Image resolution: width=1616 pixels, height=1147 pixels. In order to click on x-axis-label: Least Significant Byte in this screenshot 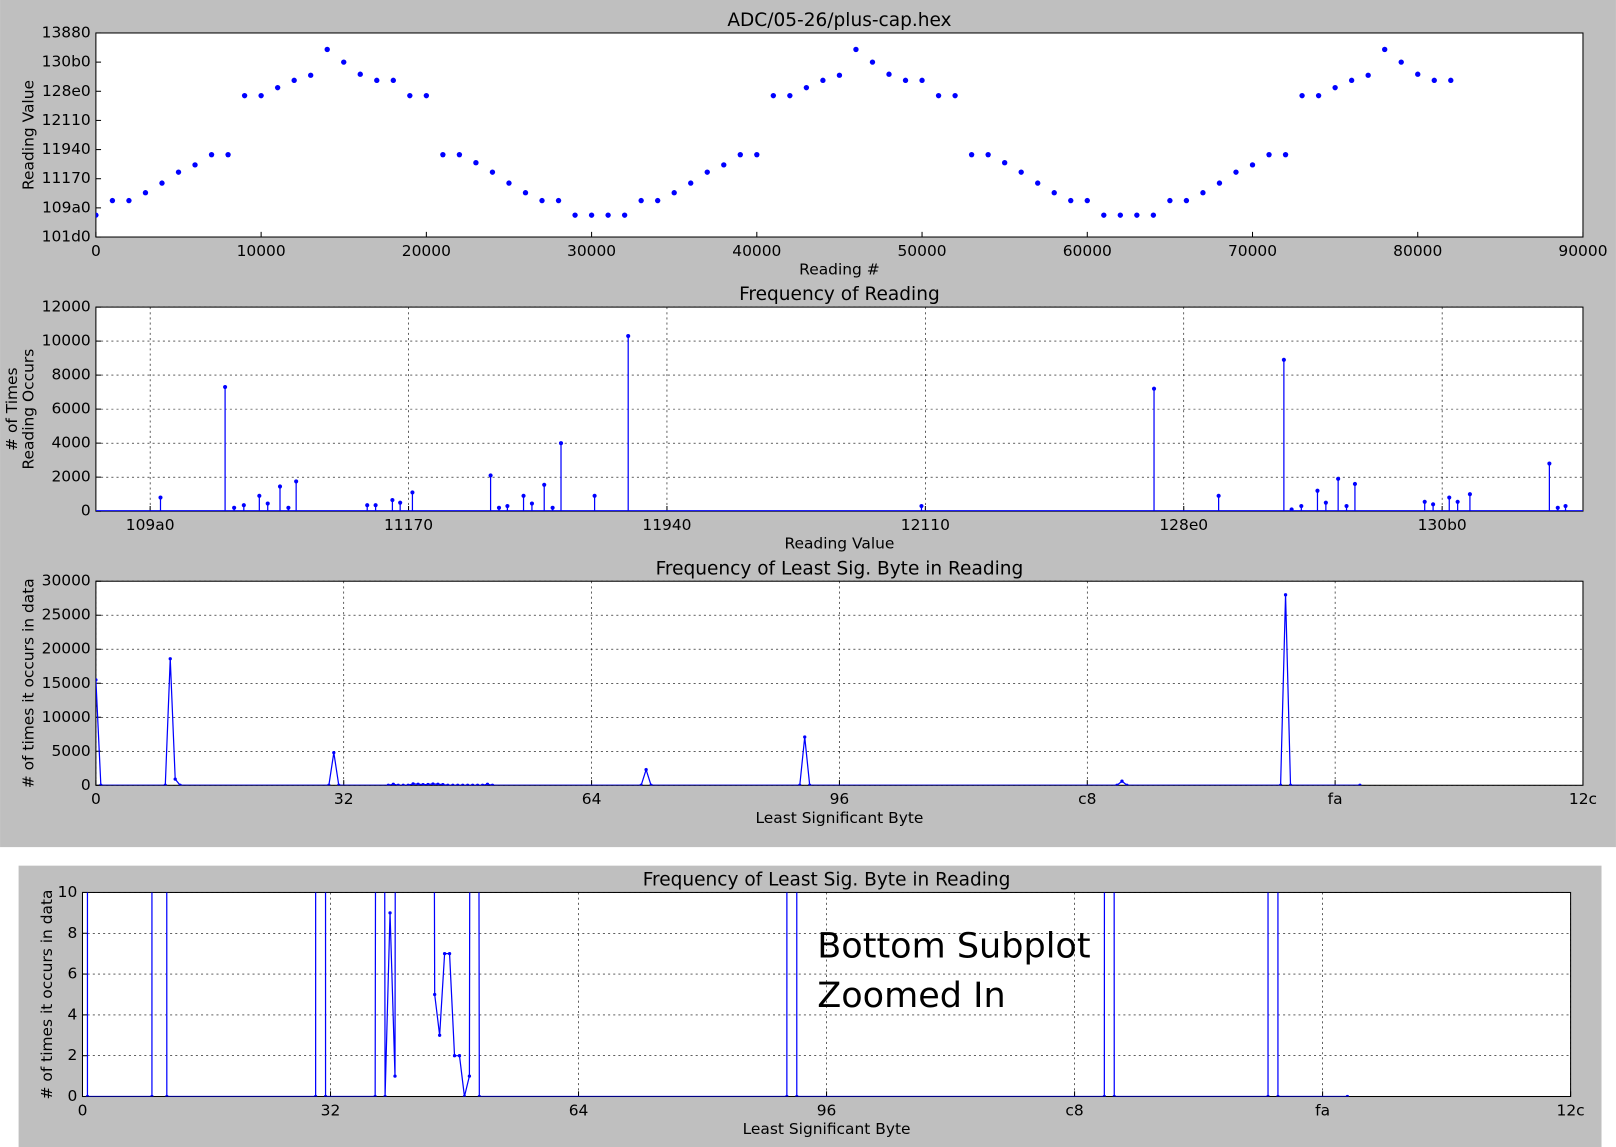, I will do `click(839, 818)`.